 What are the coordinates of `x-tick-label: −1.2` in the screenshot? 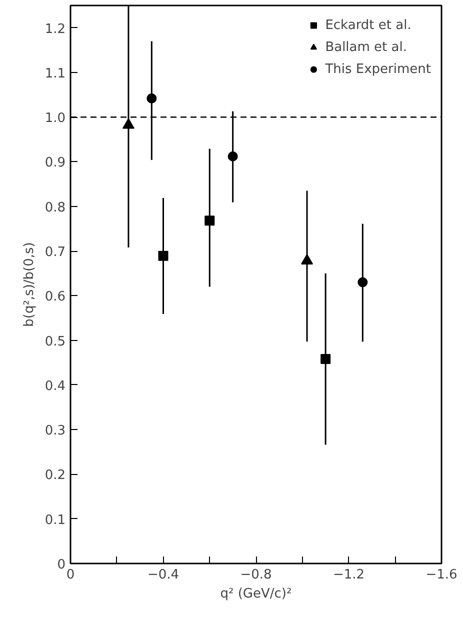 It's located at (348, 575).